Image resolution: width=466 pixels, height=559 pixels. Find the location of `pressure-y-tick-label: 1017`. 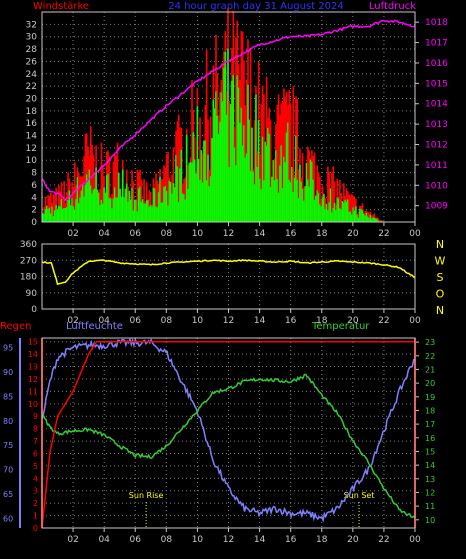

pressure-y-tick-label: 1017 is located at coordinates (436, 44).